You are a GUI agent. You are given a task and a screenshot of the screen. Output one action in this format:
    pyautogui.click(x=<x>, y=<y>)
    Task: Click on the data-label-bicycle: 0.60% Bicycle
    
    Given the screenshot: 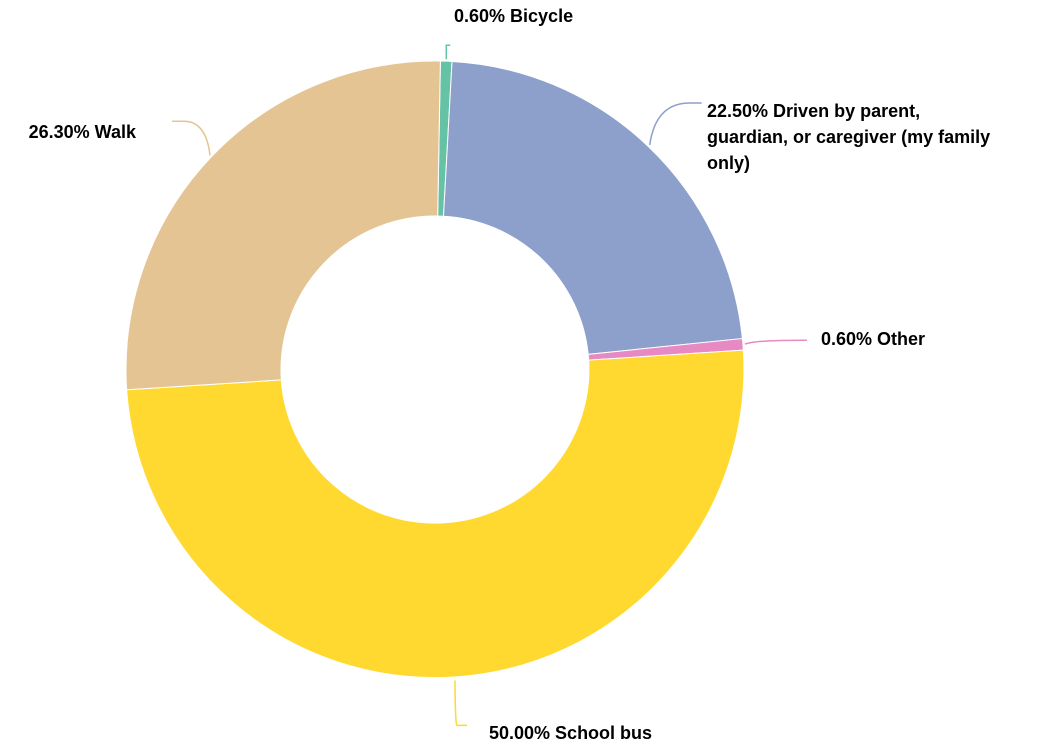 What is the action you would take?
    pyautogui.click(x=513, y=16)
    